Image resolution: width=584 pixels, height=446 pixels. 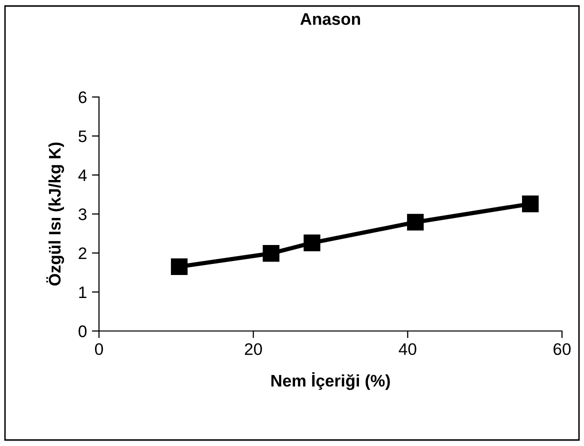 What do you see at coordinates (82, 97) in the screenshot?
I see `y-tick-label: 6` at bounding box center [82, 97].